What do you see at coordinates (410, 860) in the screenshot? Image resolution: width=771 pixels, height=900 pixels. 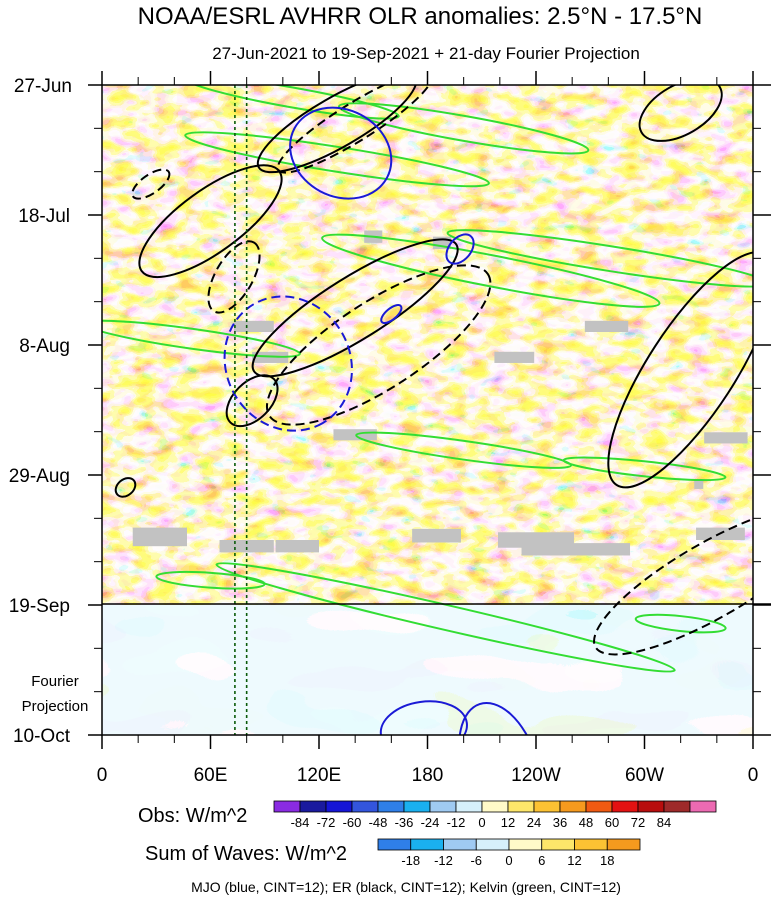 I see `colorbar-tick-label: -18` at bounding box center [410, 860].